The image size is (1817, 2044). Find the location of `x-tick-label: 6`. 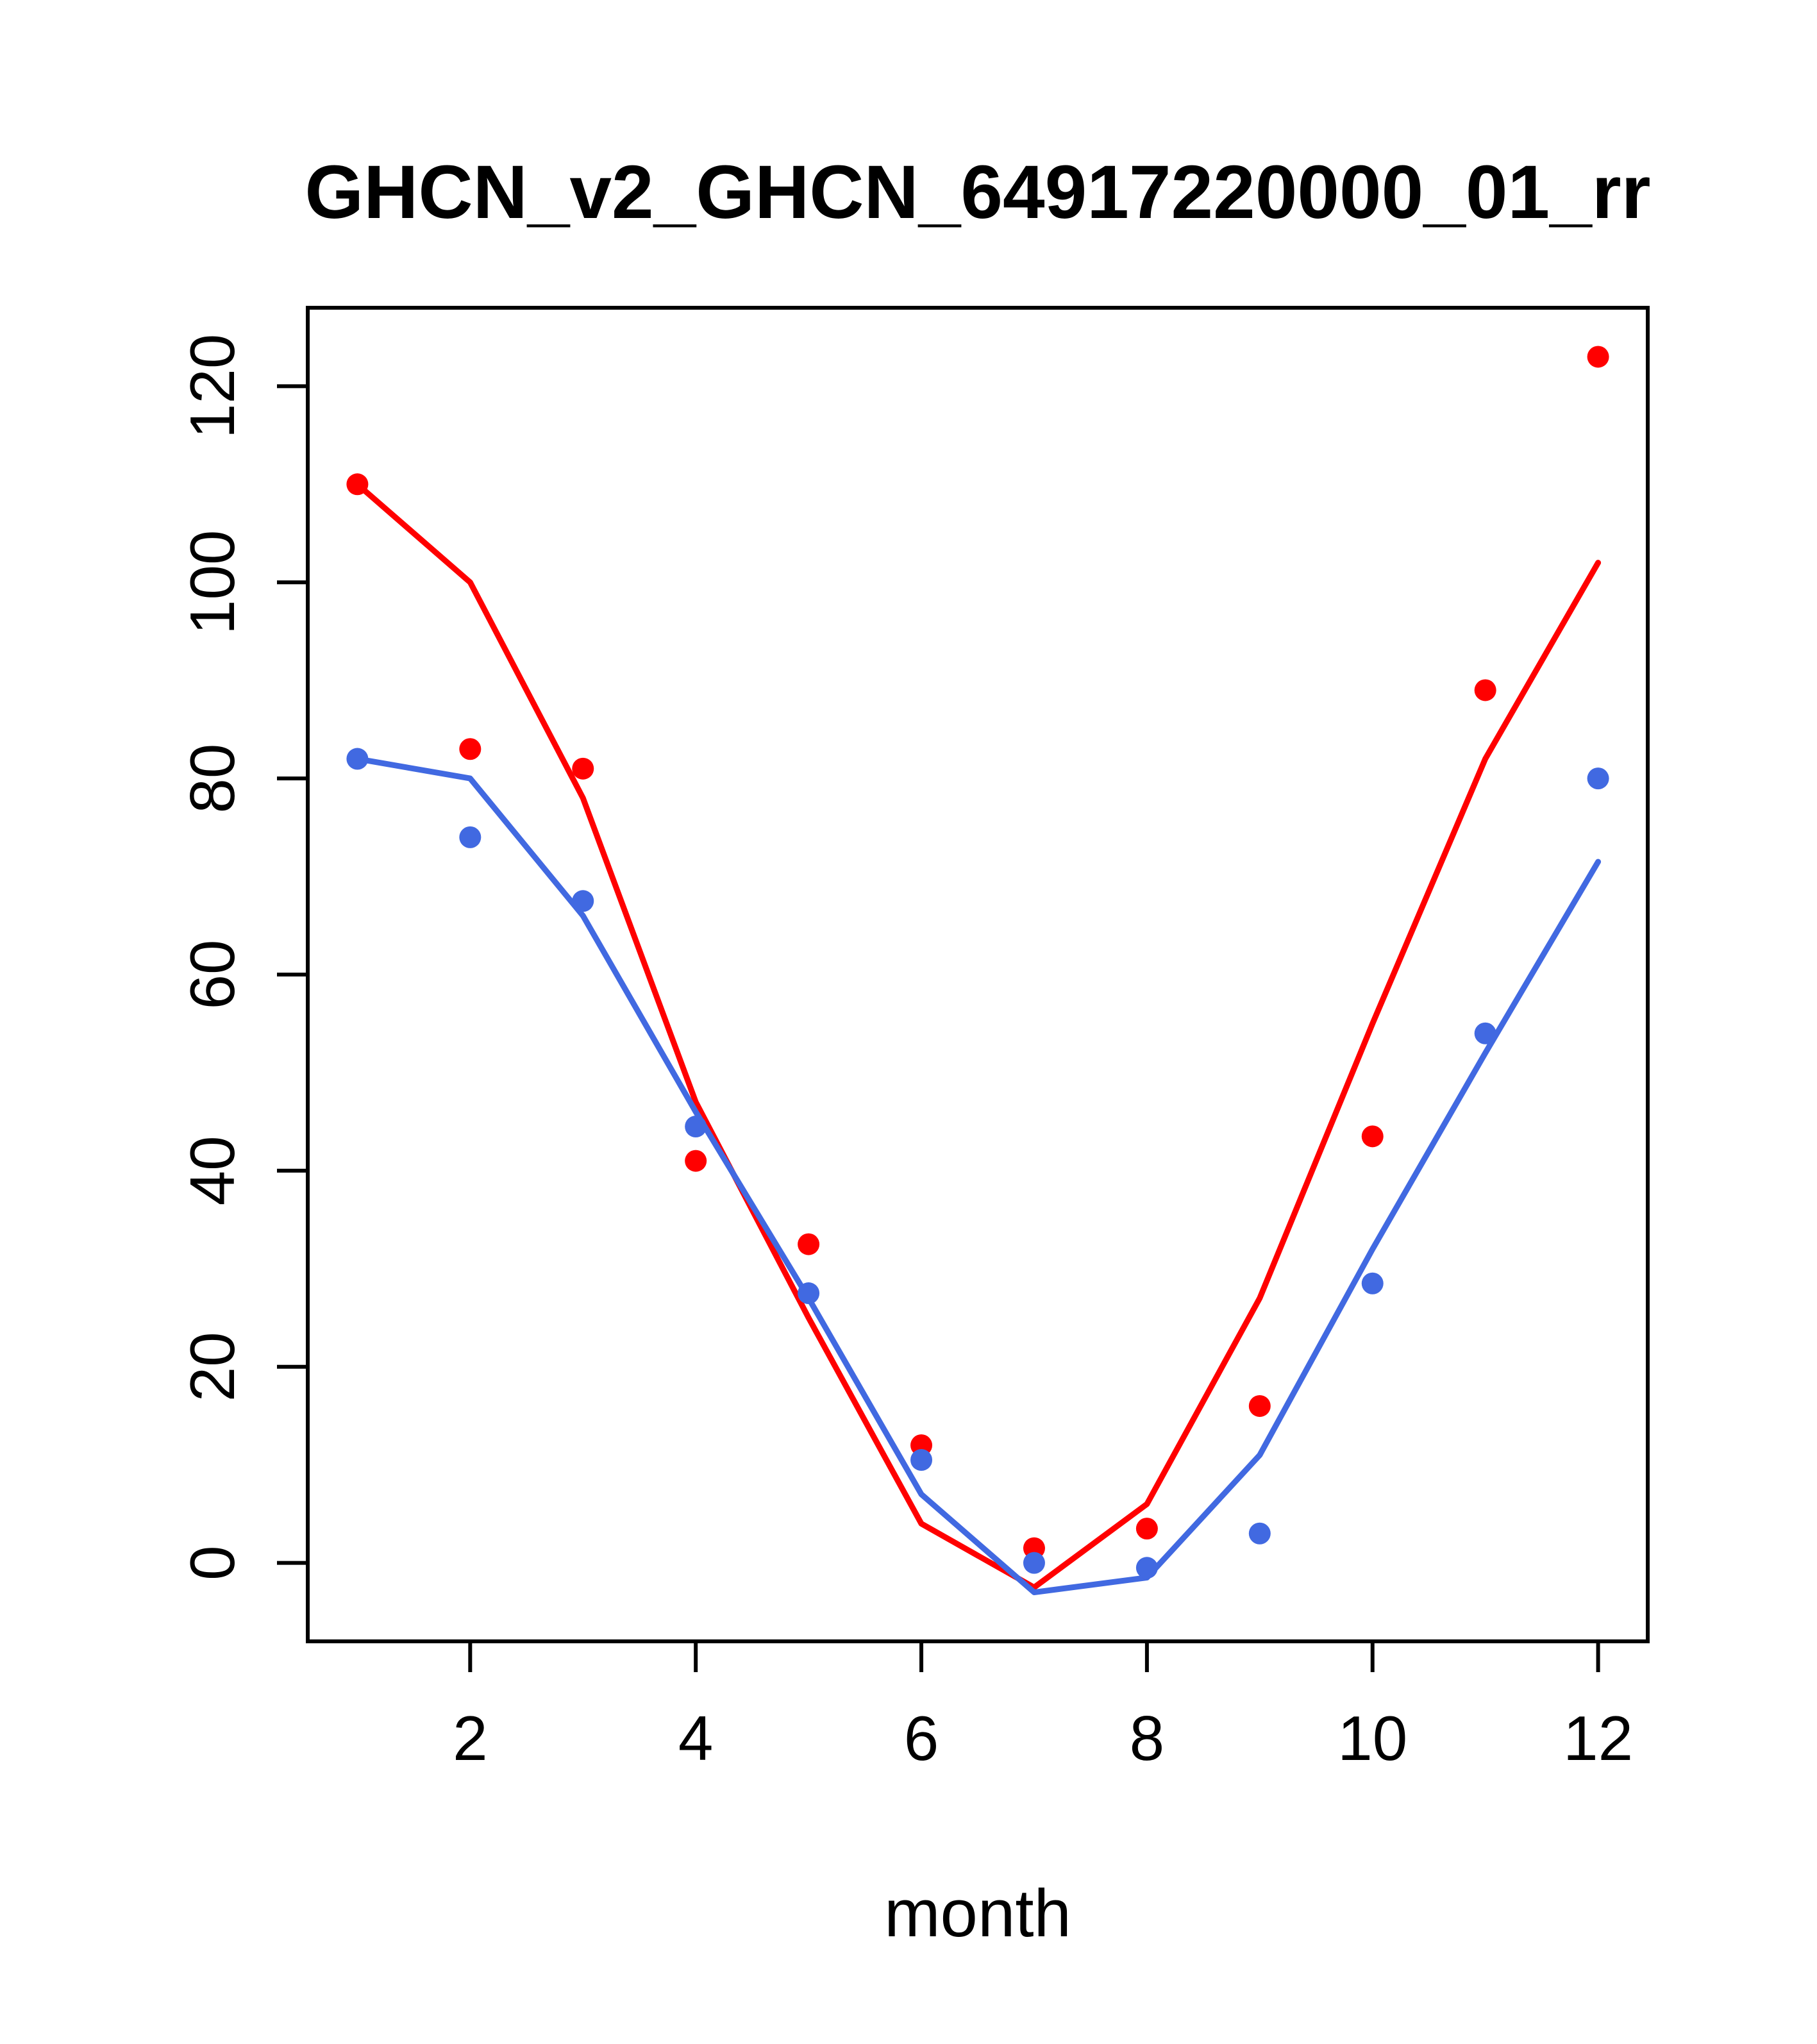

x-tick-label: 6 is located at coordinates (922, 1738).